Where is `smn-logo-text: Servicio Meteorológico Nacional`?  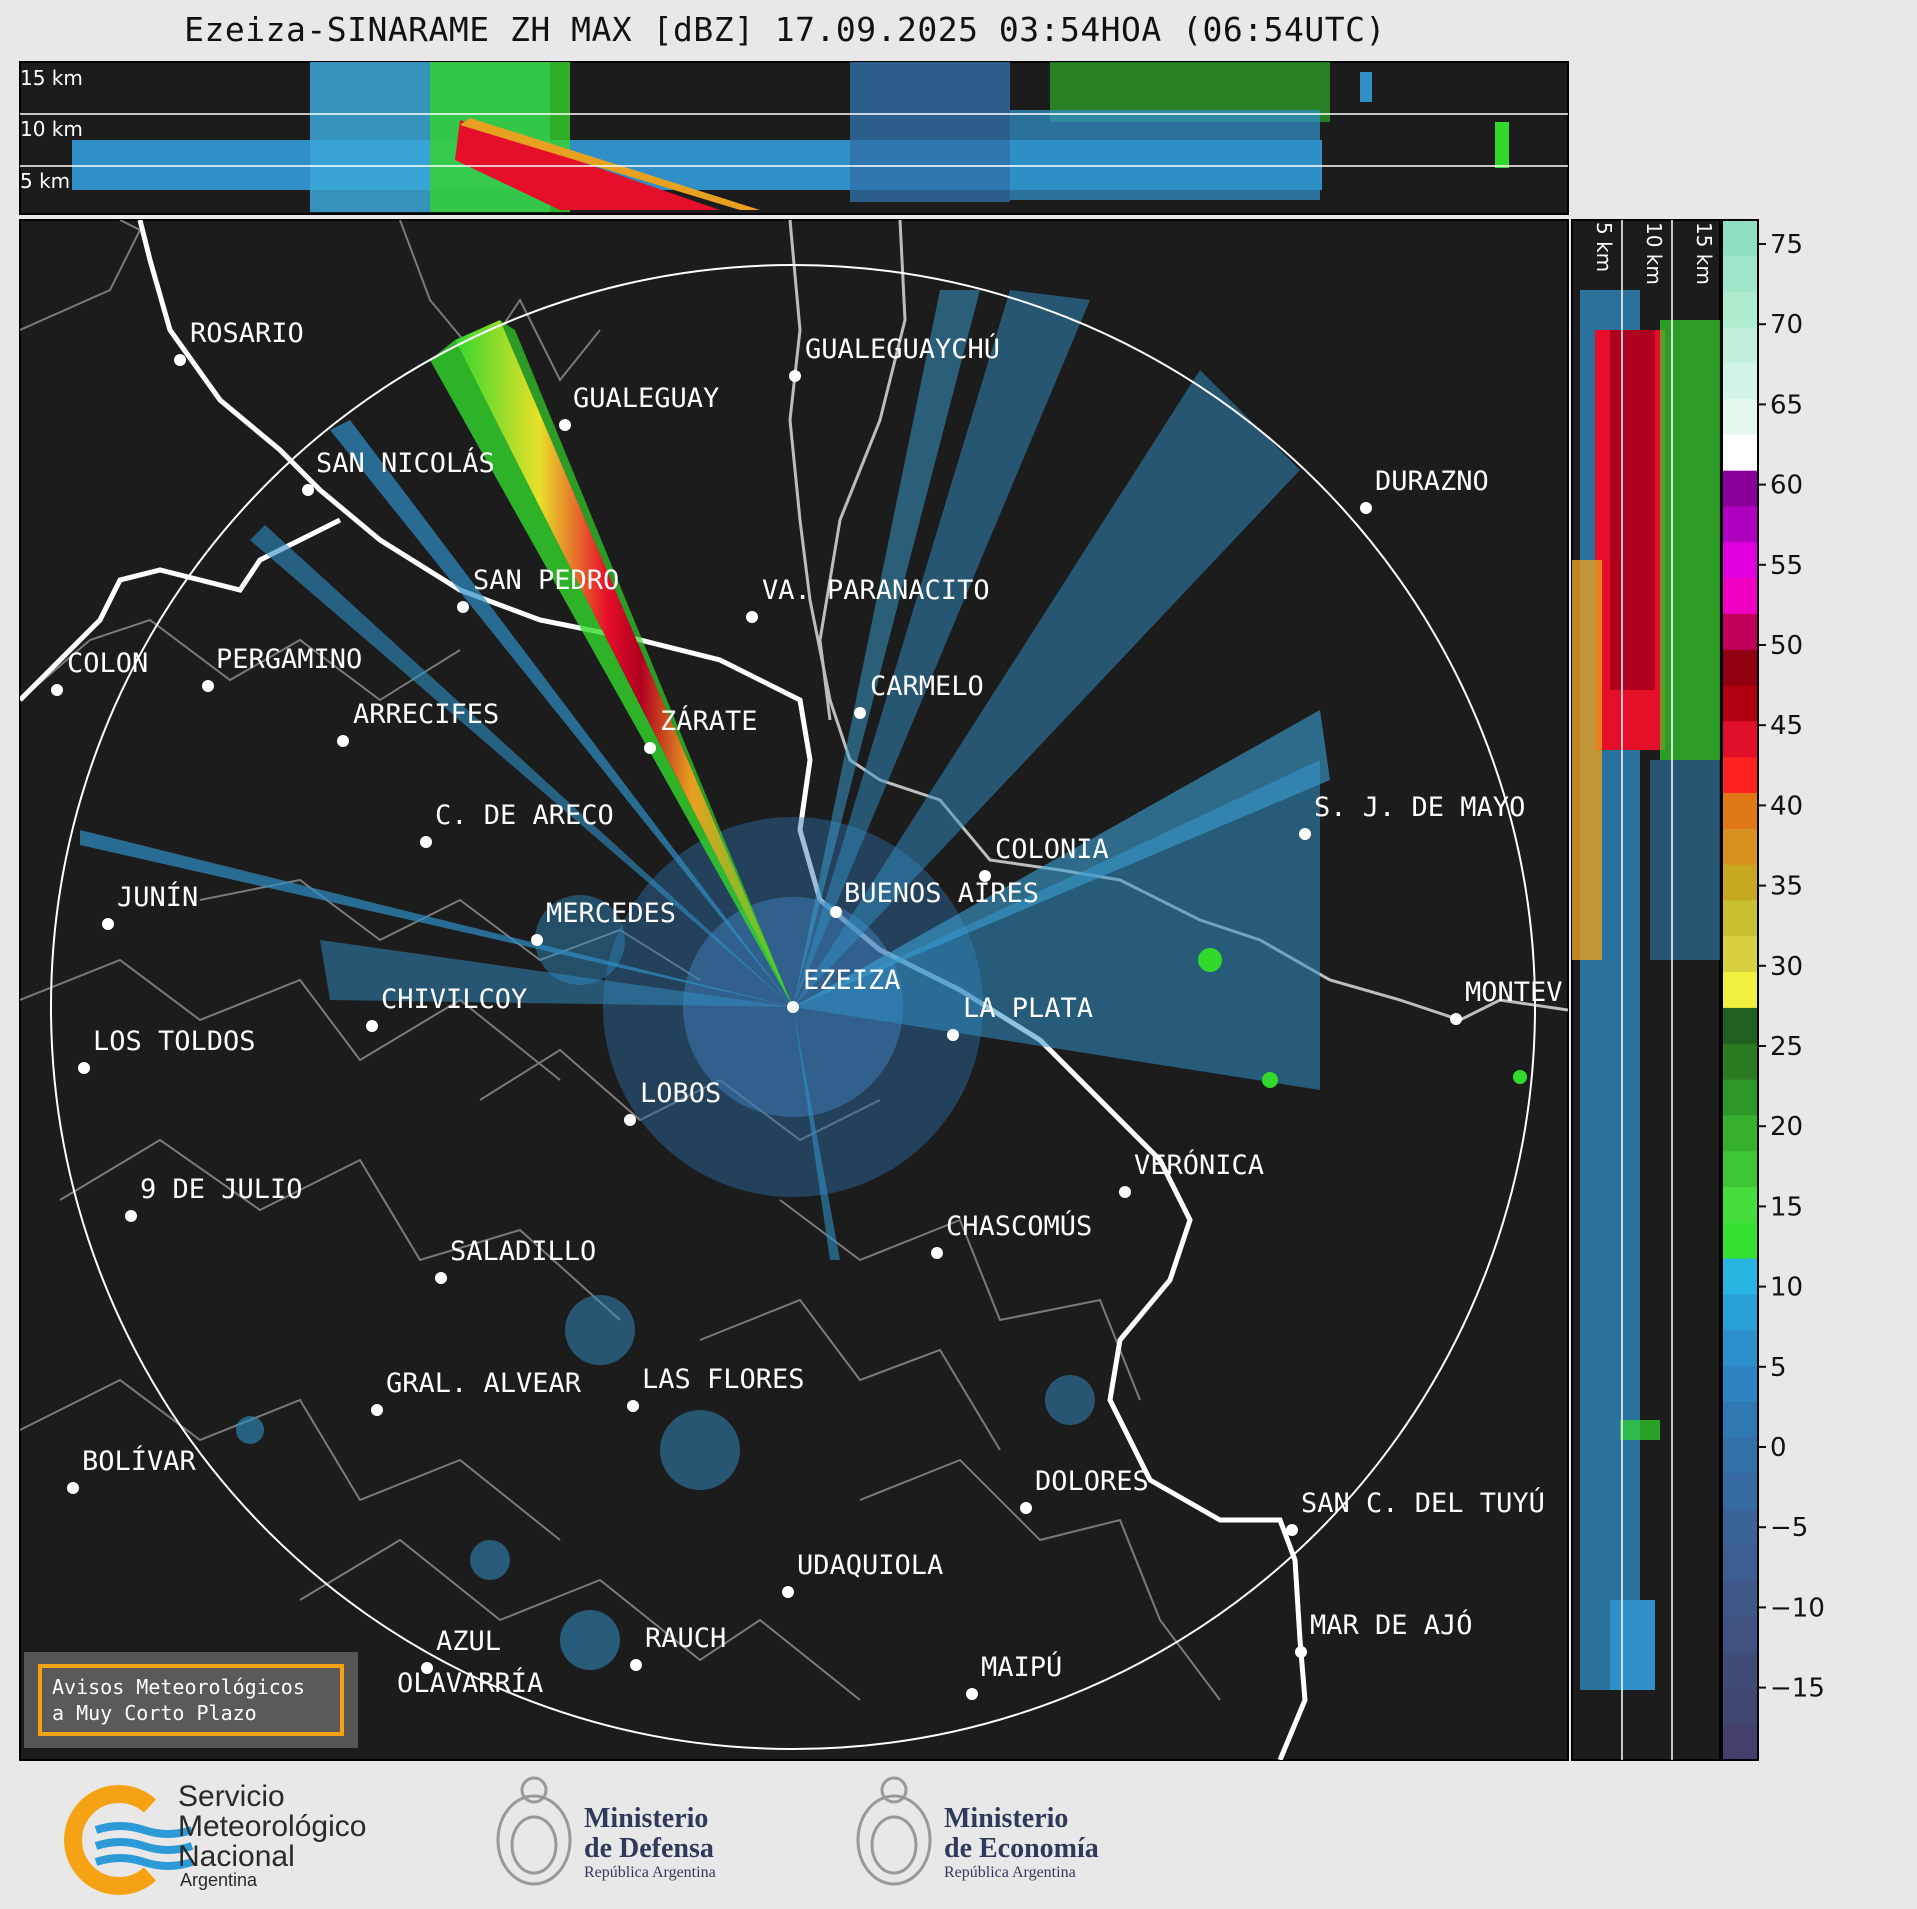 smn-logo-text: Servicio Meteorológico Nacional is located at coordinates (272, 1827).